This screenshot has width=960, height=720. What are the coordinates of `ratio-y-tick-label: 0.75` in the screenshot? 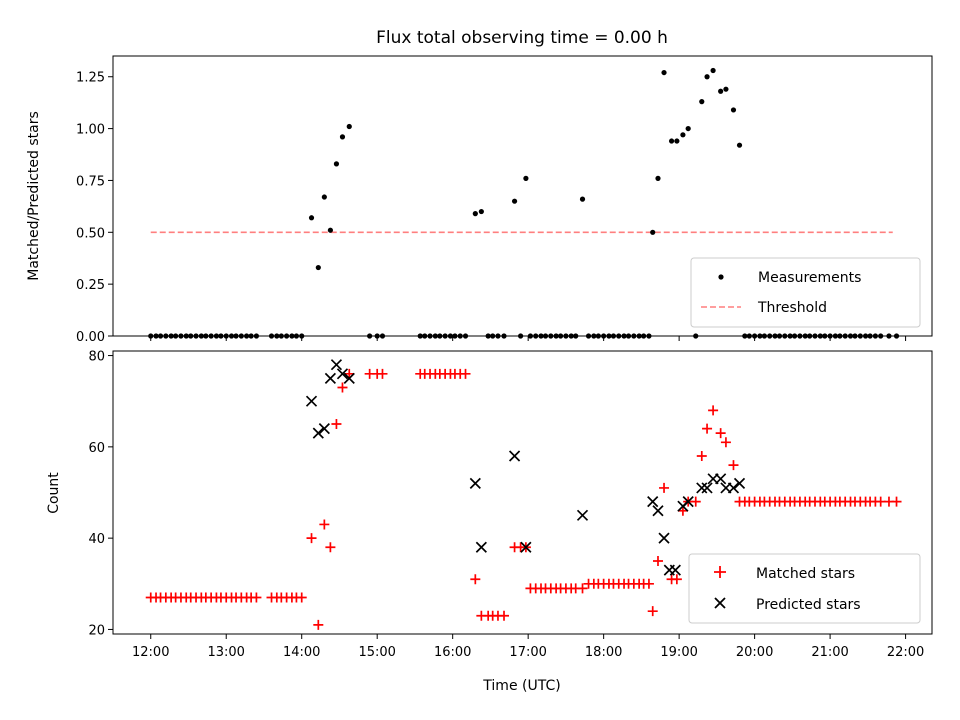 It's located at (90, 181).